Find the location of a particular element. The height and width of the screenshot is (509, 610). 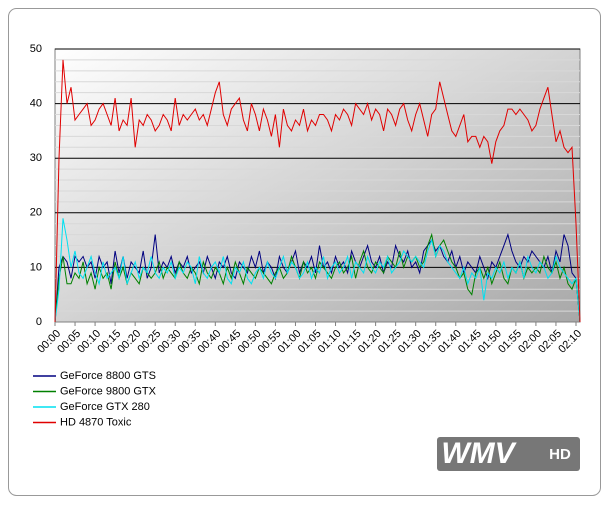

legend-label: GeForce 8800 GTS is located at coordinates (108, 376).